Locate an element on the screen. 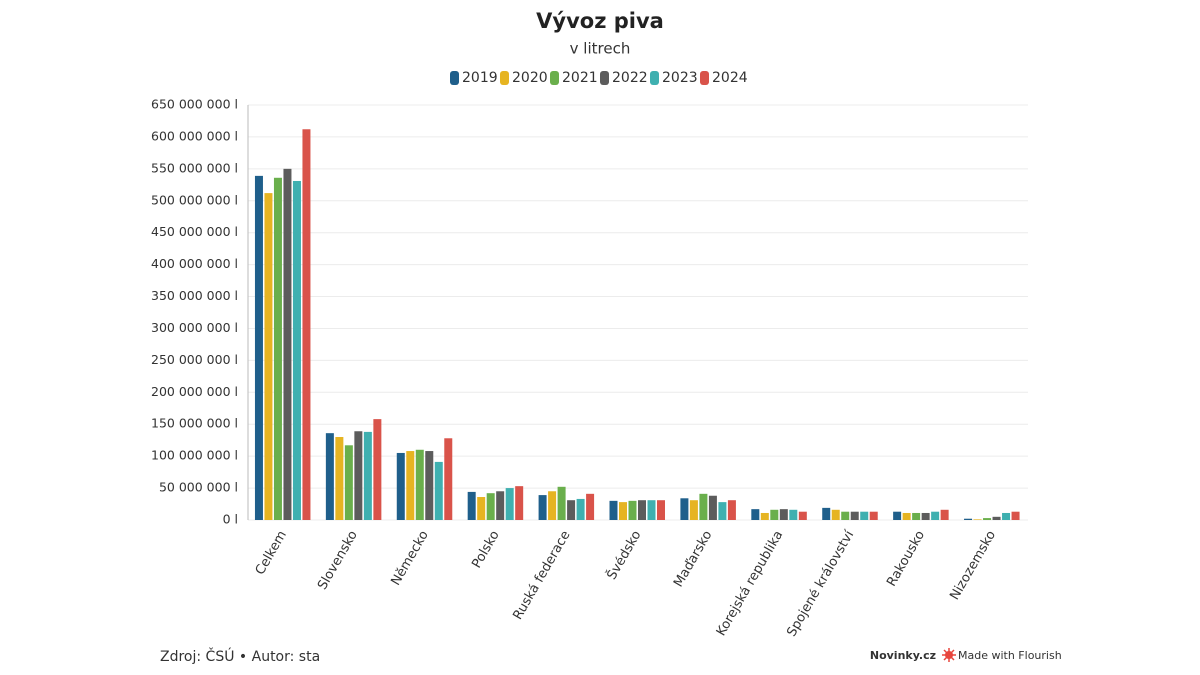 The image size is (1200, 675). source: Zdroj: ČSÚ • Autor: sta is located at coordinates (240, 656).